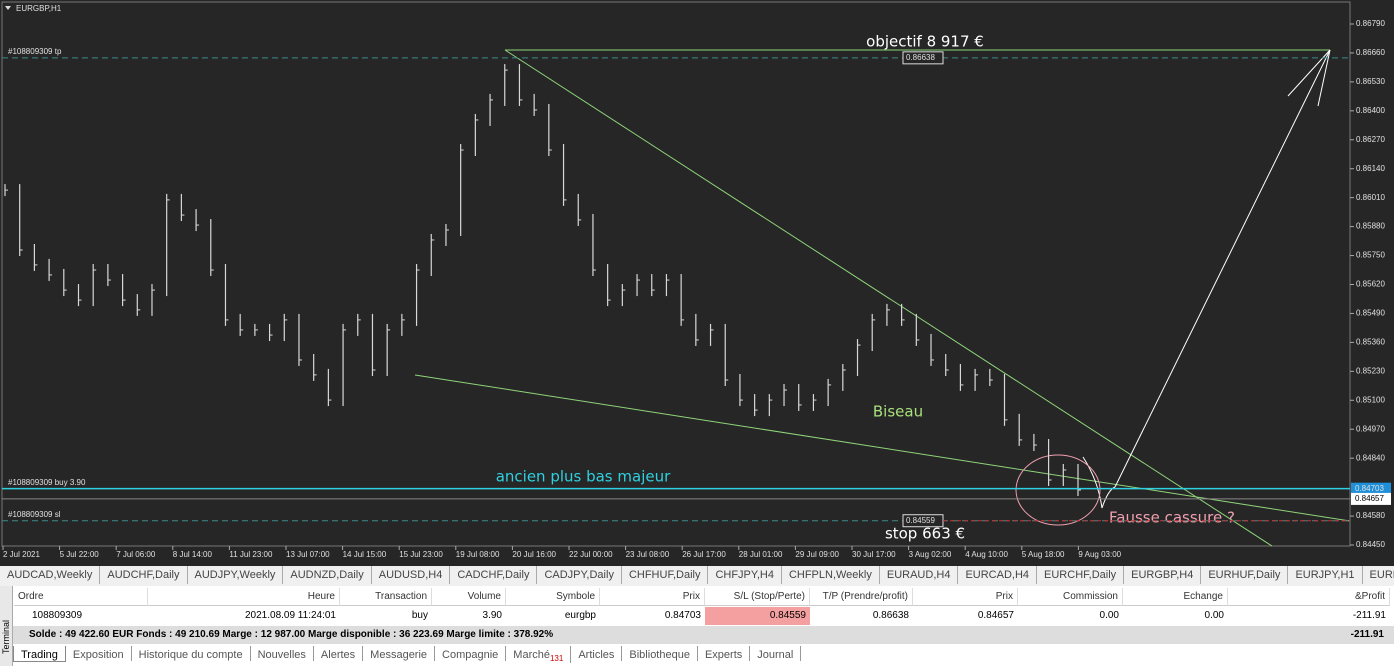 The height and width of the screenshot is (666, 1394). Describe the element at coordinates (1214, 615) in the screenshot. I see `table-cell: 0.00` at that location.